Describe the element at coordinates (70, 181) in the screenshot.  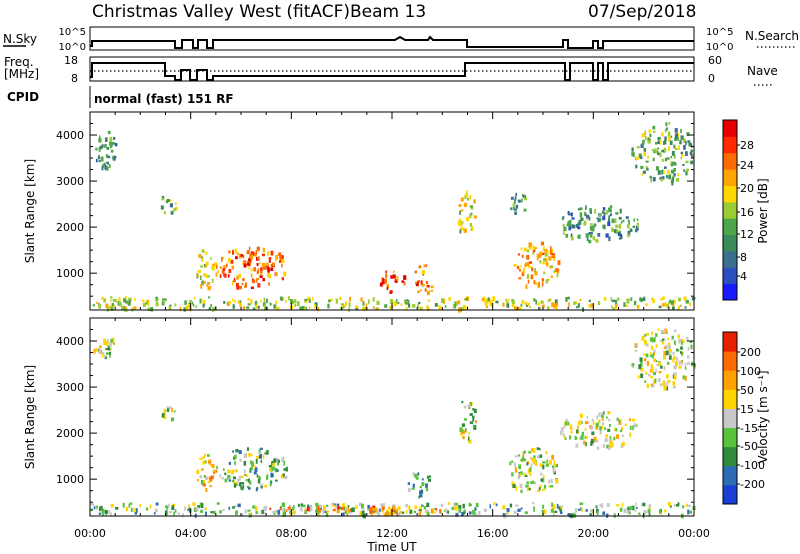
I see `y-tick-label: 3000` at that location.